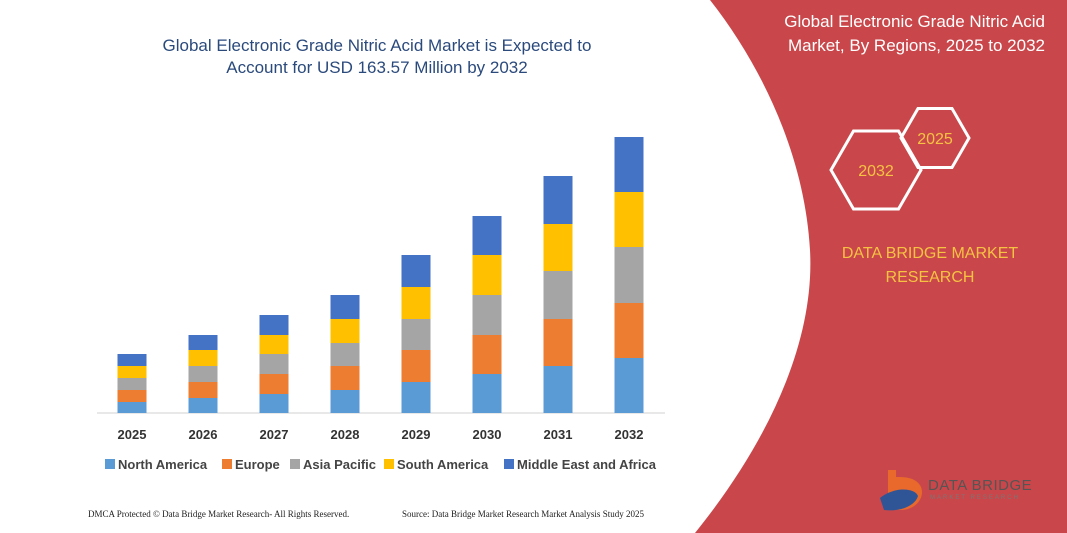  Describe the element at coordinates (487, 434) in the screenshot. I see `x-tick-label: 2030` at that location.